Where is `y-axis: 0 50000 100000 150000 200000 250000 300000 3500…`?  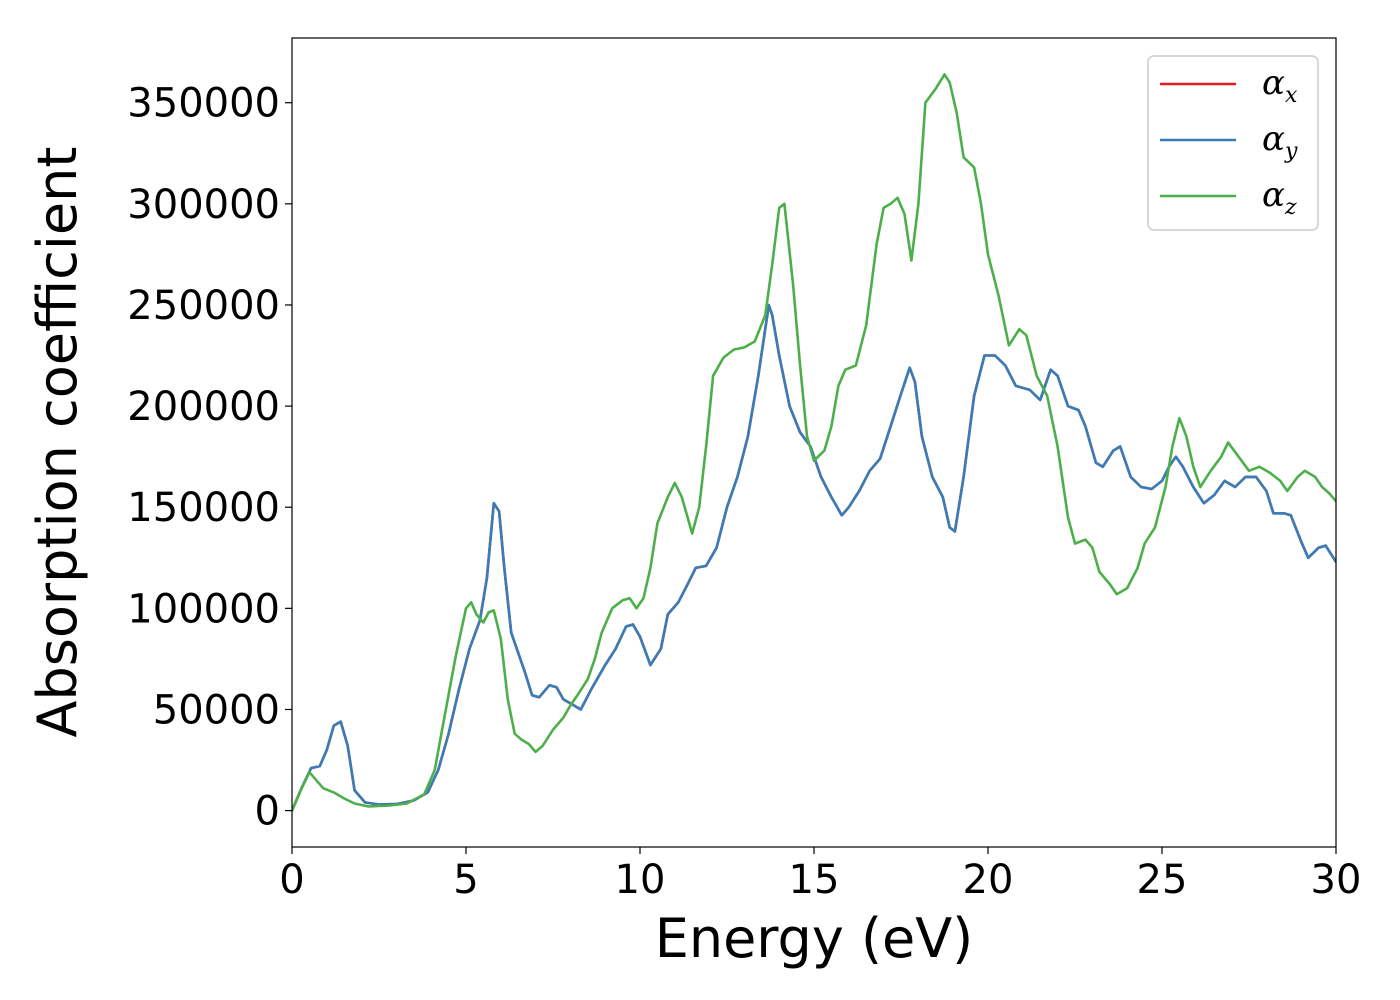 y-axis: 0 50000 100000 150000 200000 250000 300000 3500… is located at coordinates (209, 458).